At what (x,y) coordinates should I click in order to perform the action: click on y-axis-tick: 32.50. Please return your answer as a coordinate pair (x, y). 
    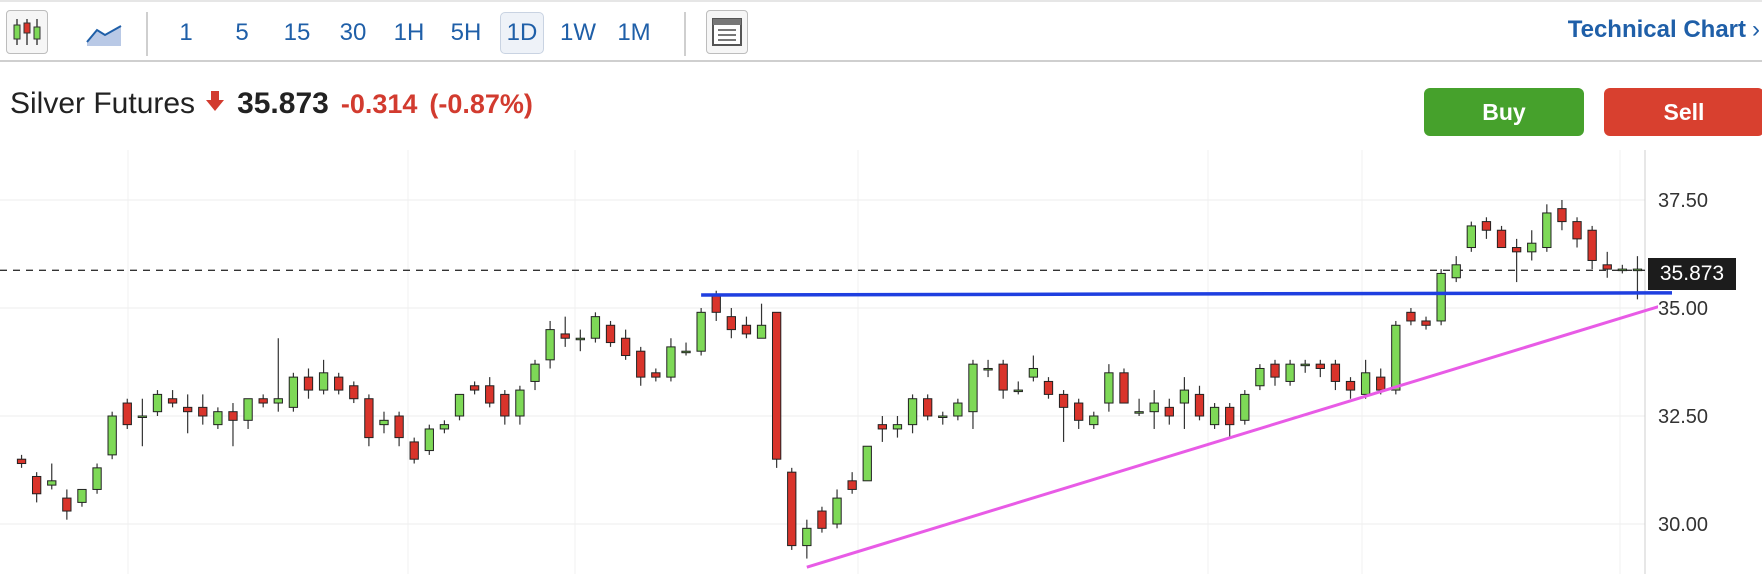
    Looking at the image, I should click on (1683, 417).